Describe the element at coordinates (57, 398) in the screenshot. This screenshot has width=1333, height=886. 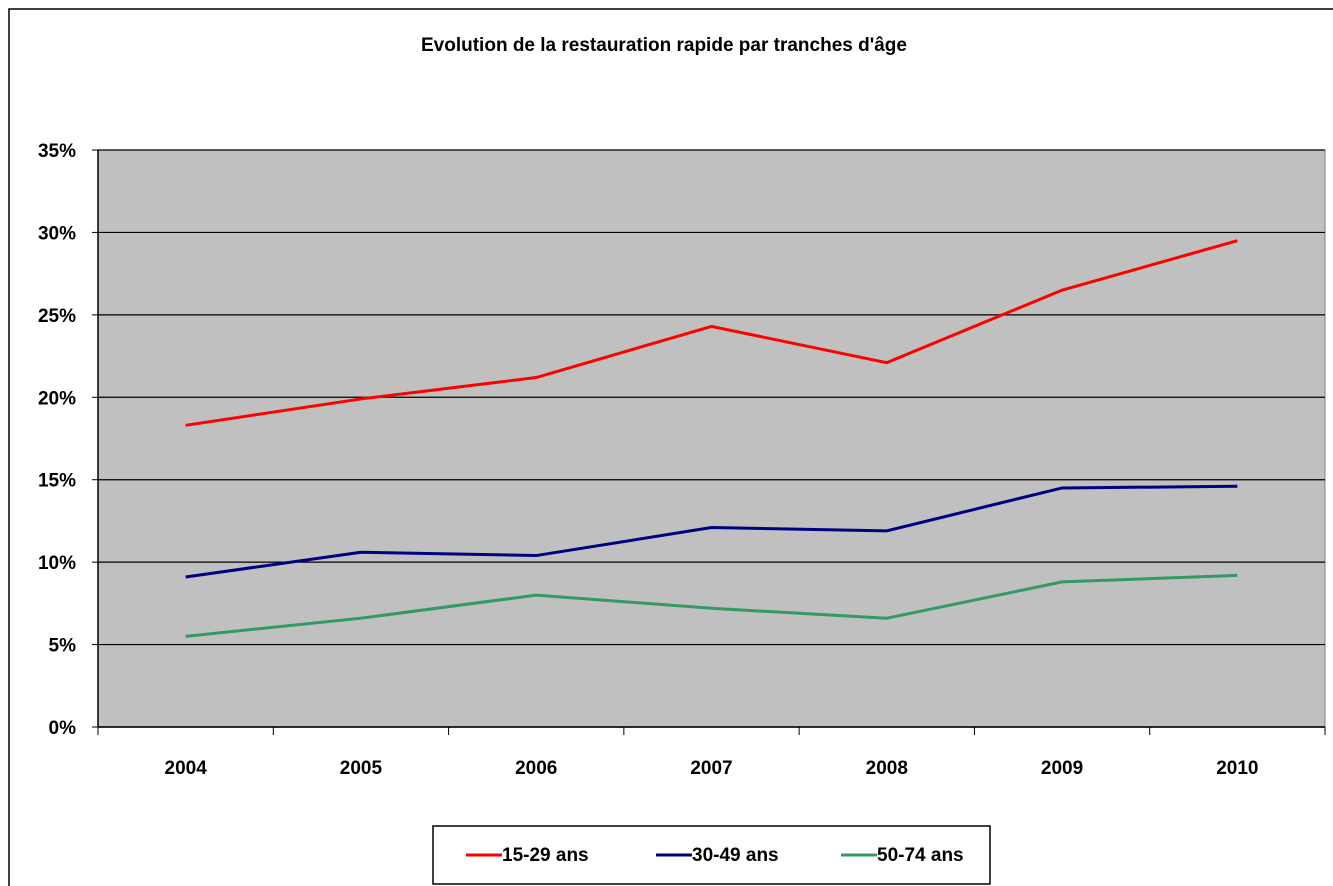
I see `y-tick-label: 20%` at that location.